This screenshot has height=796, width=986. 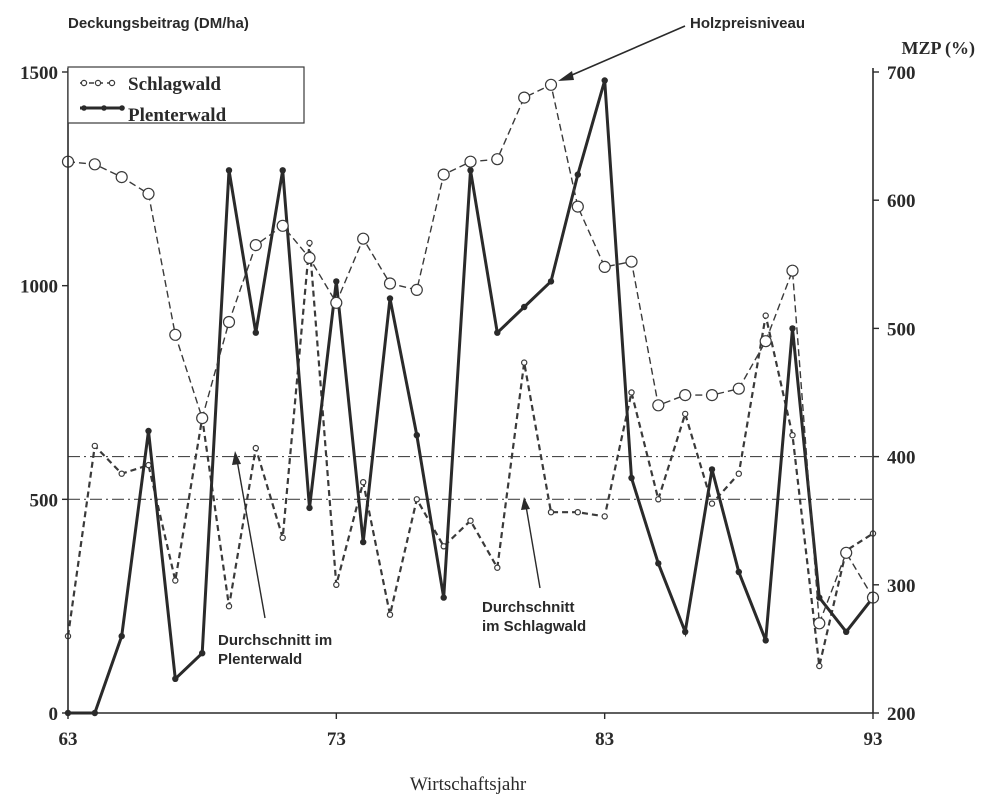 I want to click on annotation-arrowhead-schlagwald, so click(x=525, y=503).